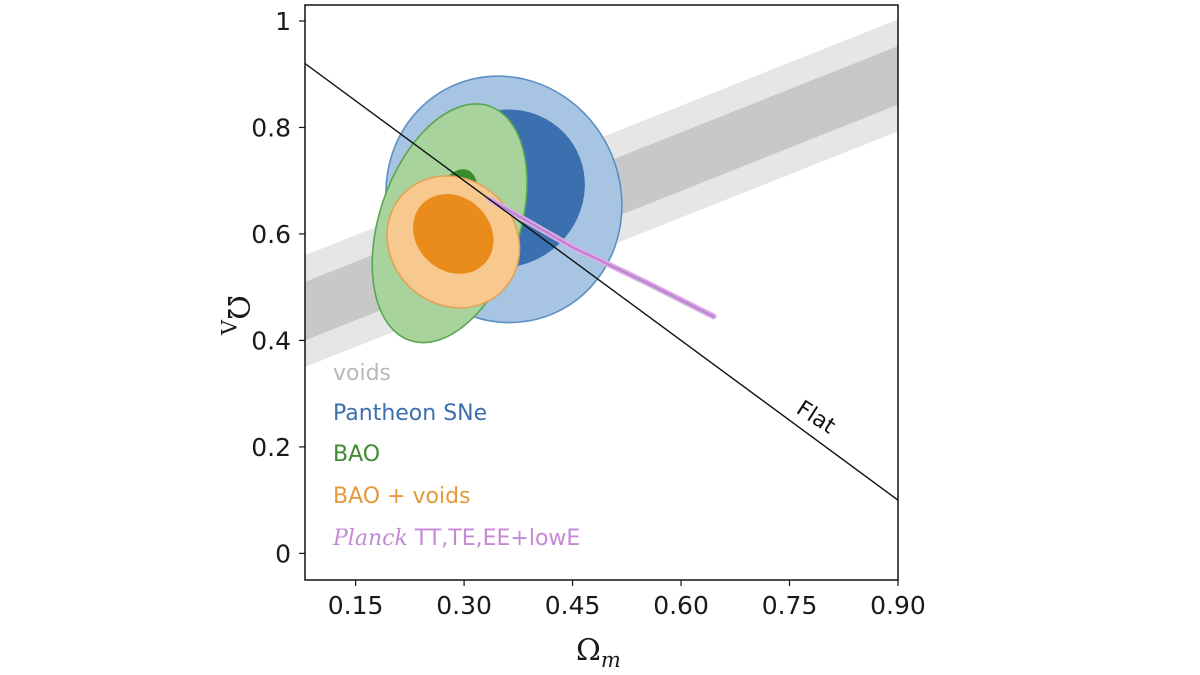 This screenshot has height=675, width=1200. I want to click on y-tick-label: 0.2, so click(271, 447).